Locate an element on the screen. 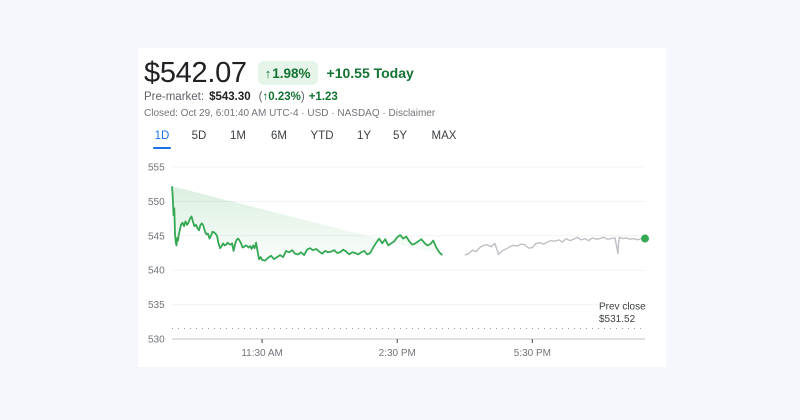 This screenshot has height=420, width=800. change-percent-badge: ↑ 1.98% is located at coordinates (287, 73).